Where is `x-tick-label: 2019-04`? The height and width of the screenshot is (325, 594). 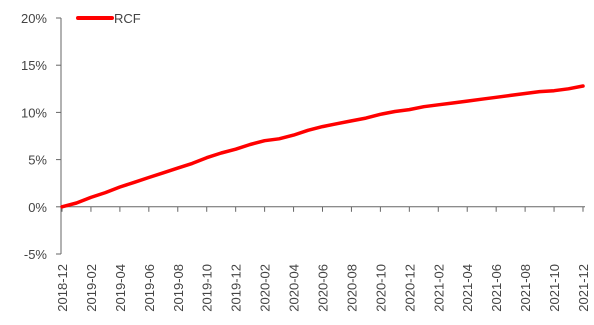 x-tick-label: 2019-04 is located at coordinates (120, 288).